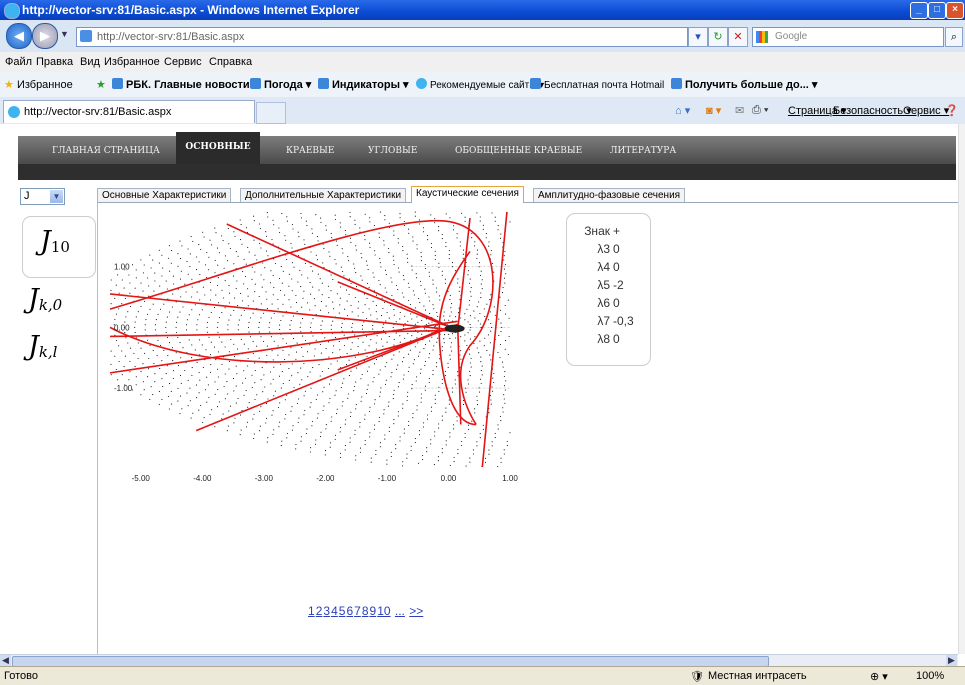  Describe the element at coordinates (382, 37) in the screenshot. I see `address-field: http://vector-srv:81/Basic.aspx` at that location.